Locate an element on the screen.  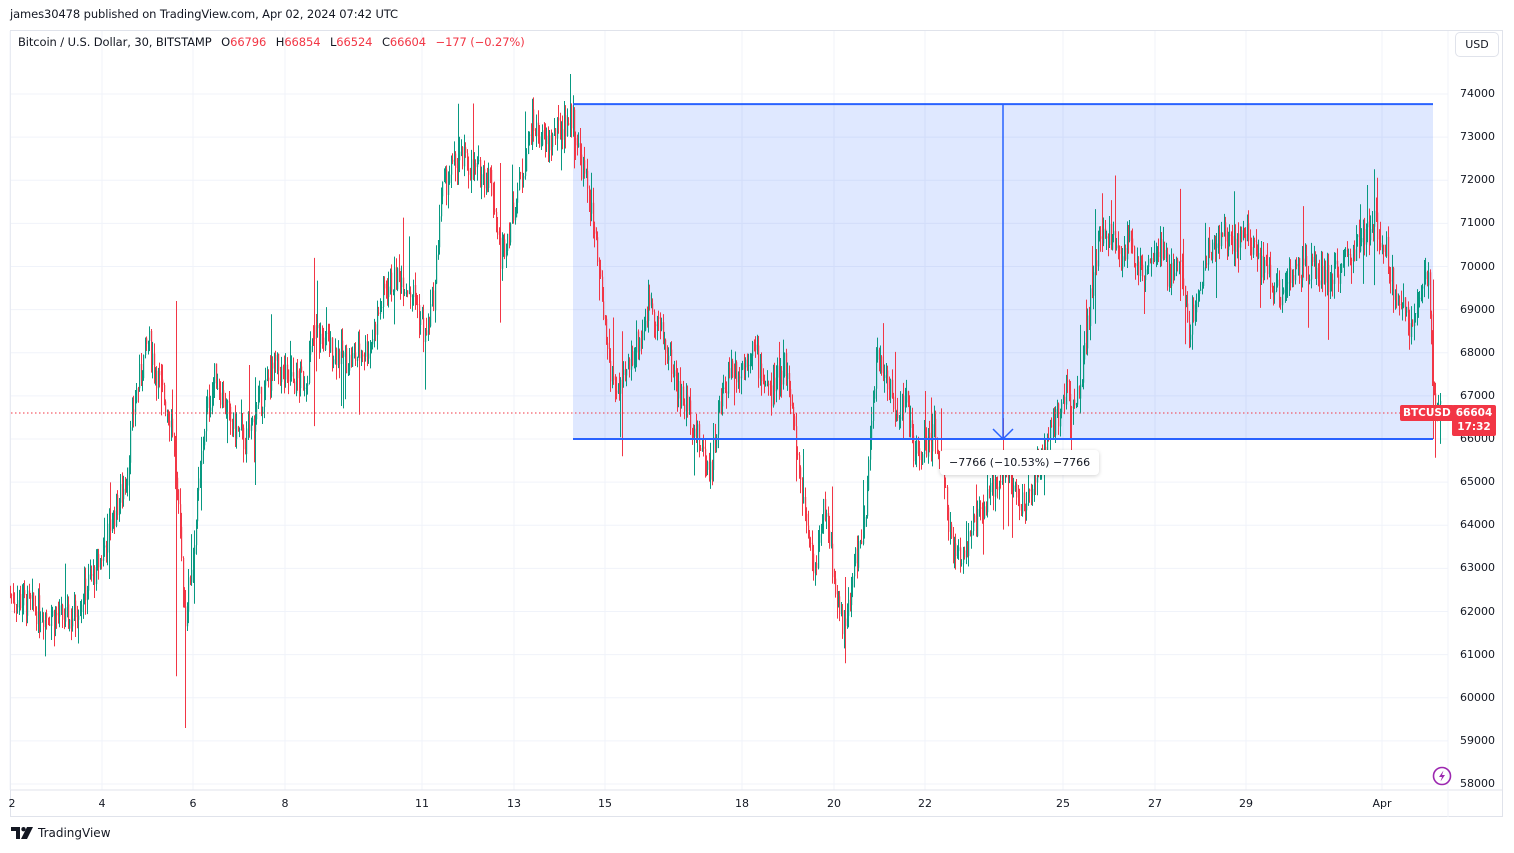
time-tick-label: 27 is located at coordinates (1155, 803).